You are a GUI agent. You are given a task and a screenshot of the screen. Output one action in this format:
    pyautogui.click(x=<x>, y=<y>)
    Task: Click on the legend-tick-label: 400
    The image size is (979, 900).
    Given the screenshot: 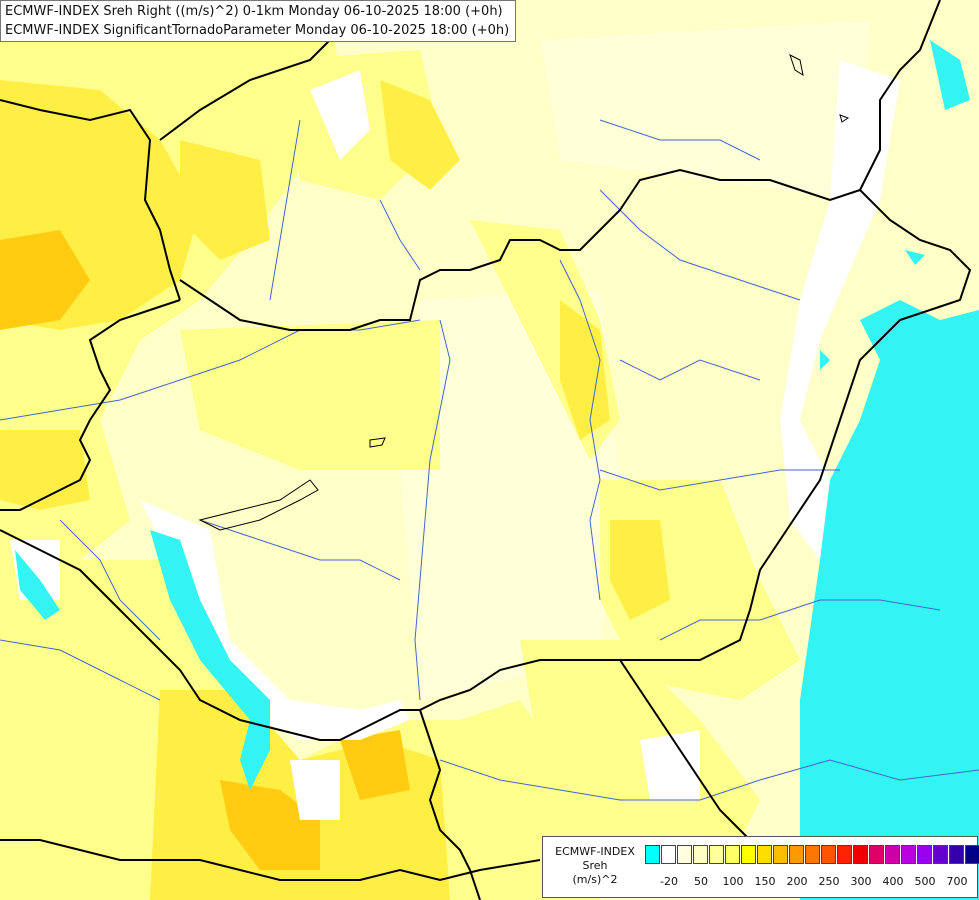 What is the action you would take?
    pyautogui.click(x=893, y=881)
    